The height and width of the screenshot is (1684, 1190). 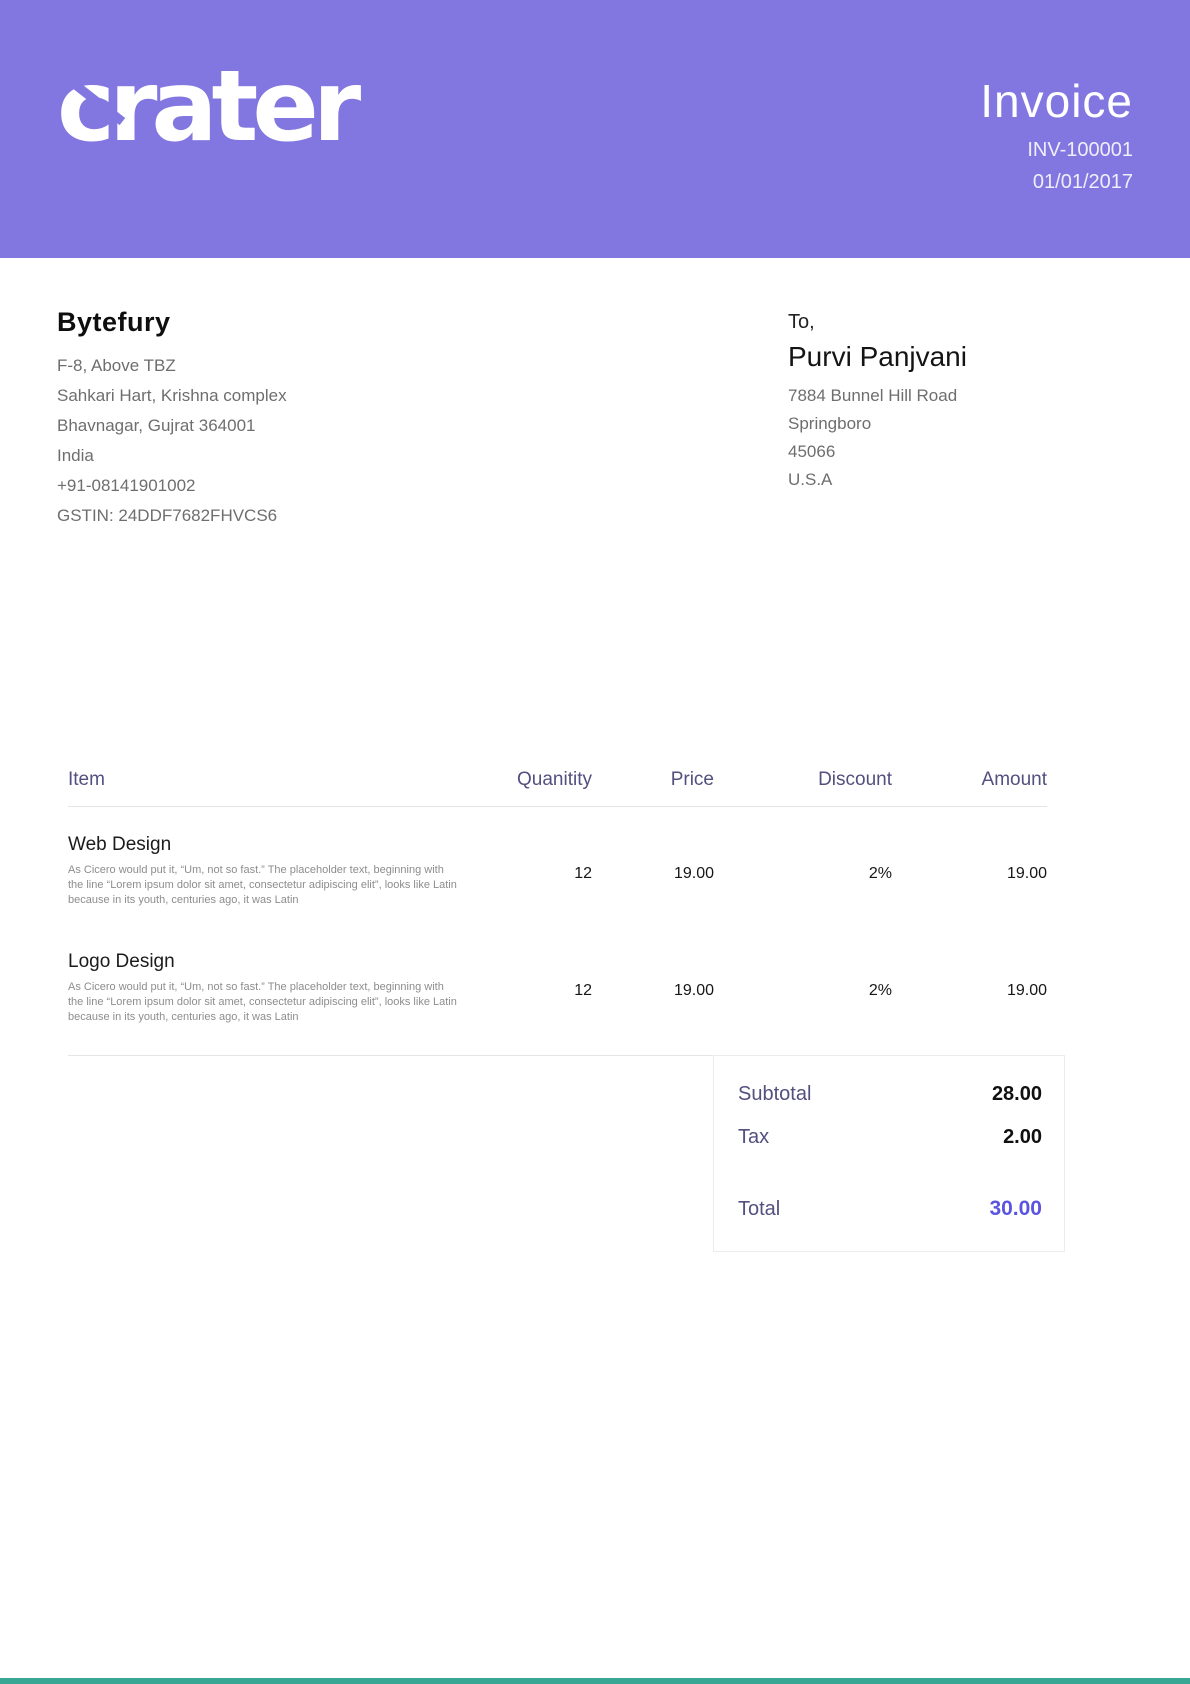 I want to click on col-header-item: Item, so click(x=86, y=779).